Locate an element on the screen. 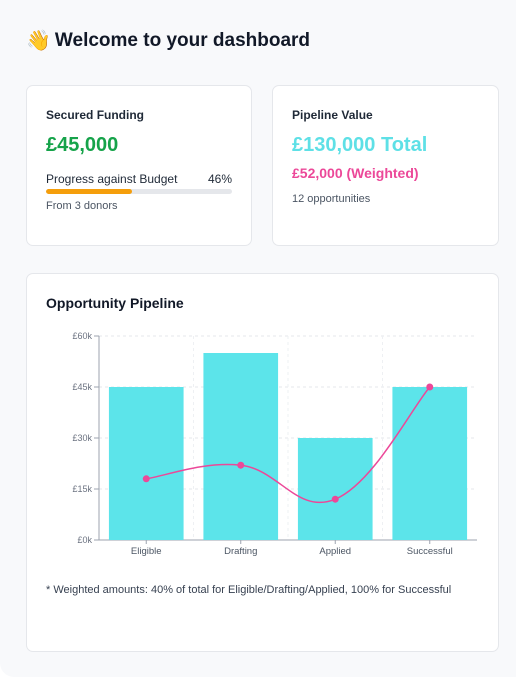  waving-hand-icon: 👋 is located at coordinates (38, 41).